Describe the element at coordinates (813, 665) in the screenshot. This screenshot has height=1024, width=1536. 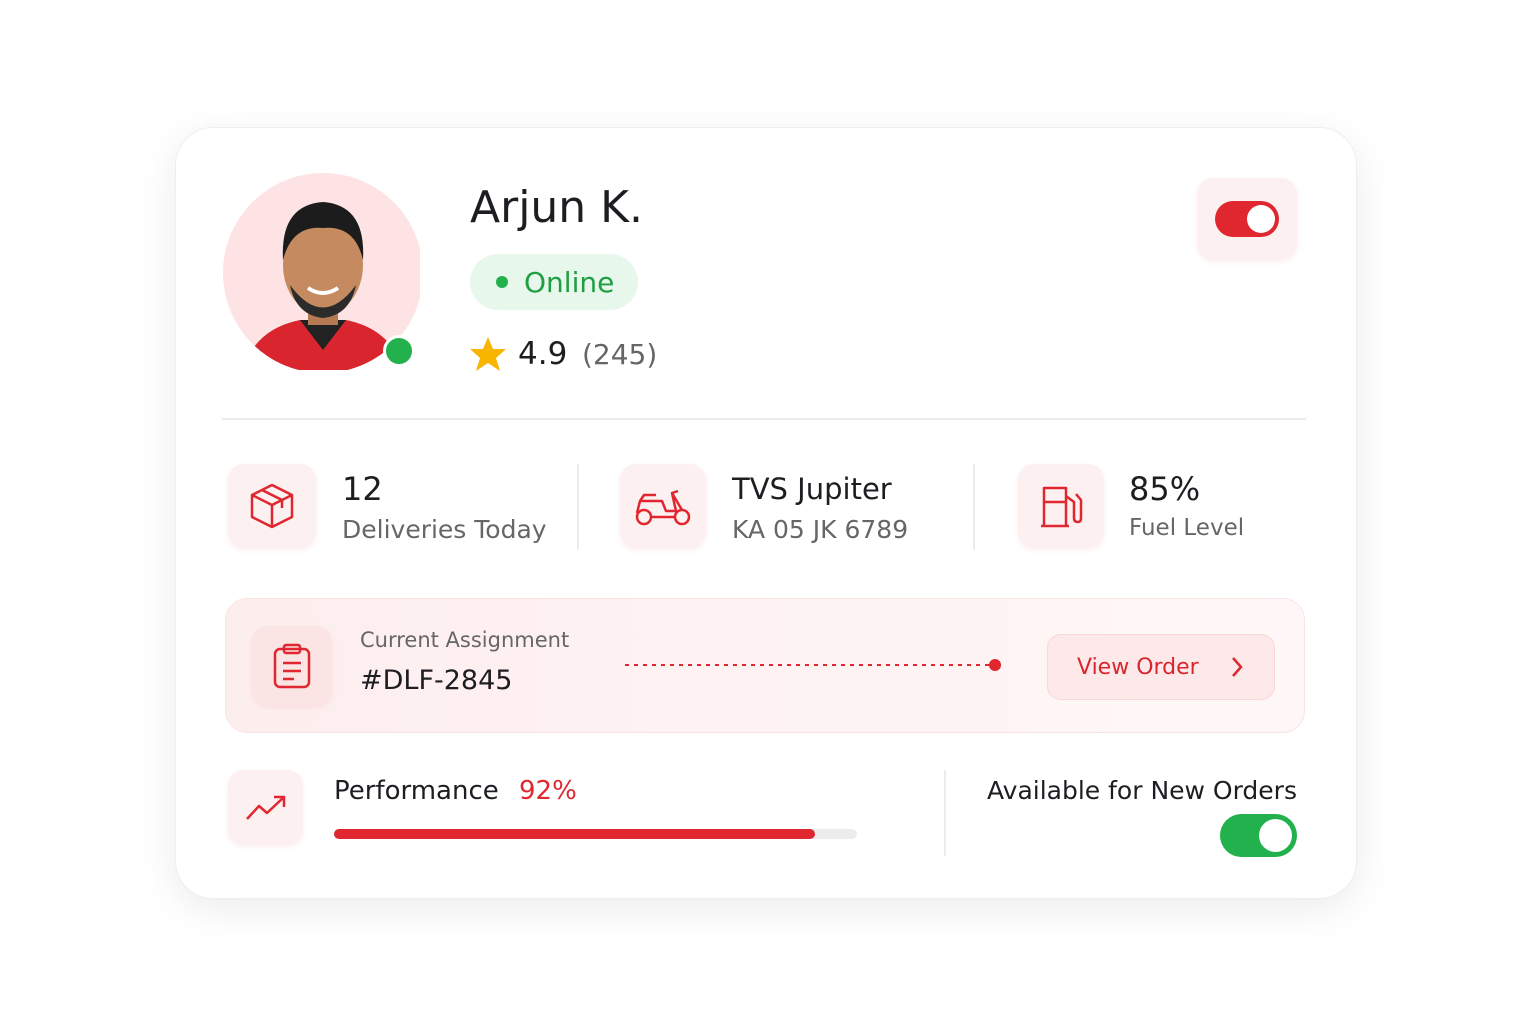
I see `route-line` at that location.